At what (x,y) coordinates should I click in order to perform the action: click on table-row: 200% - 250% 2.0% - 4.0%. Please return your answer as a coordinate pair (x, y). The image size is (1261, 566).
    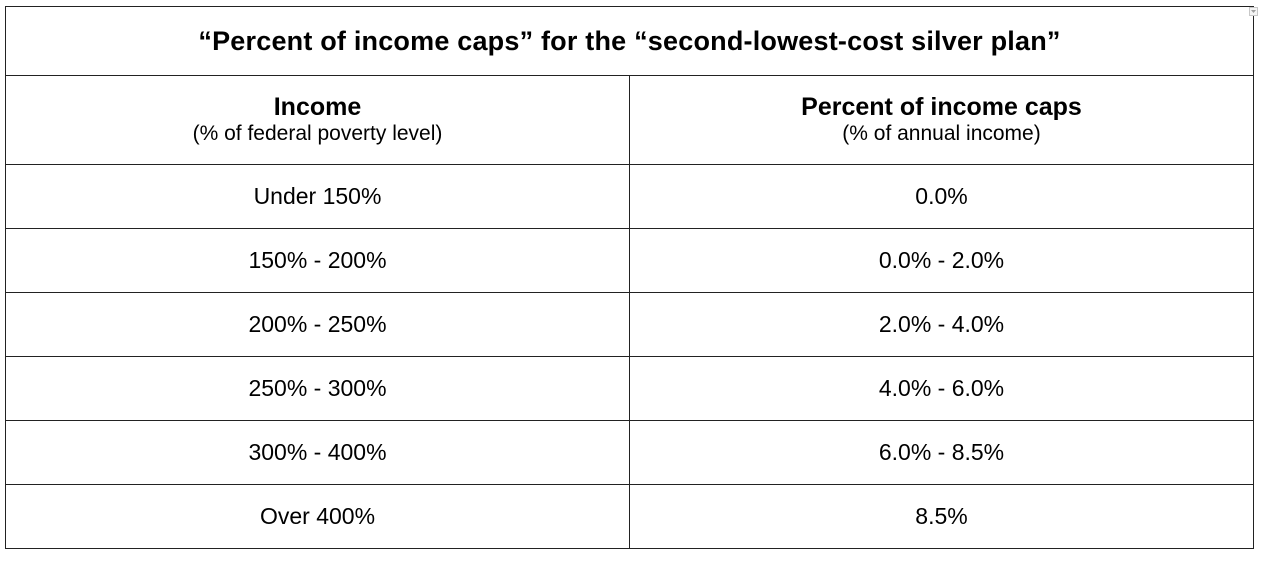
    Looking at the image, I should click on (629, 324).